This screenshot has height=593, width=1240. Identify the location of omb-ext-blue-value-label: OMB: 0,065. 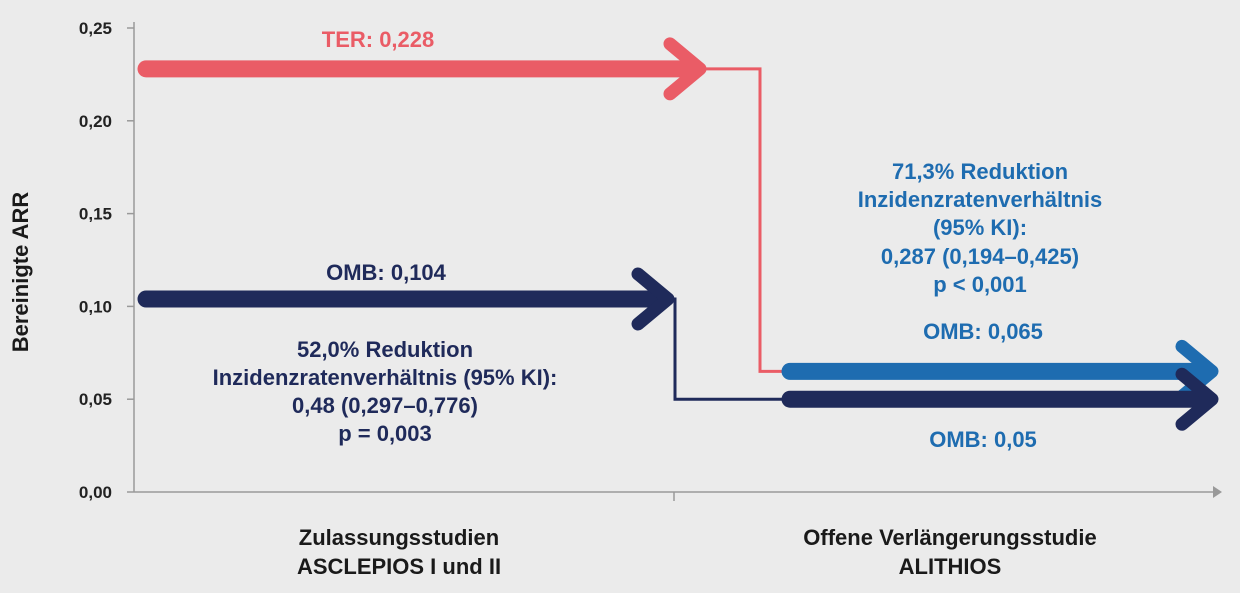
(983, 331).